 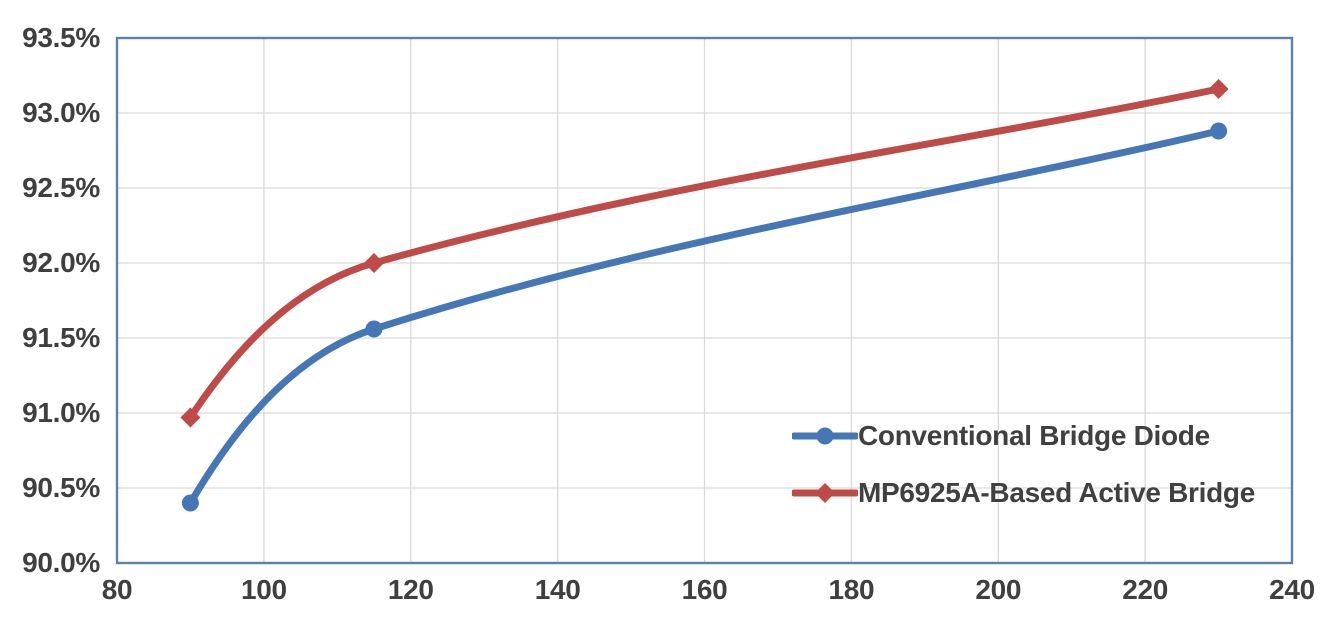 What do you see at coordinates (1145, 589) in the screenshot?
I see `x-axis-label-220: 220` at bounding box center [1145, 589].